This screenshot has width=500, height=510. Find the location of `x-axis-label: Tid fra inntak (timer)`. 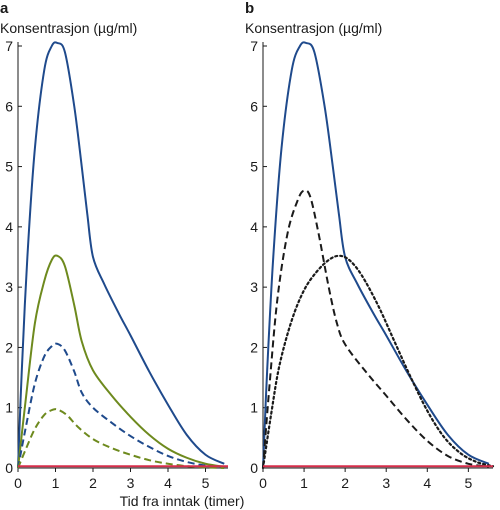

x-axis-label: Tid fra inntak (timer) is located at coordinates (182, 501).